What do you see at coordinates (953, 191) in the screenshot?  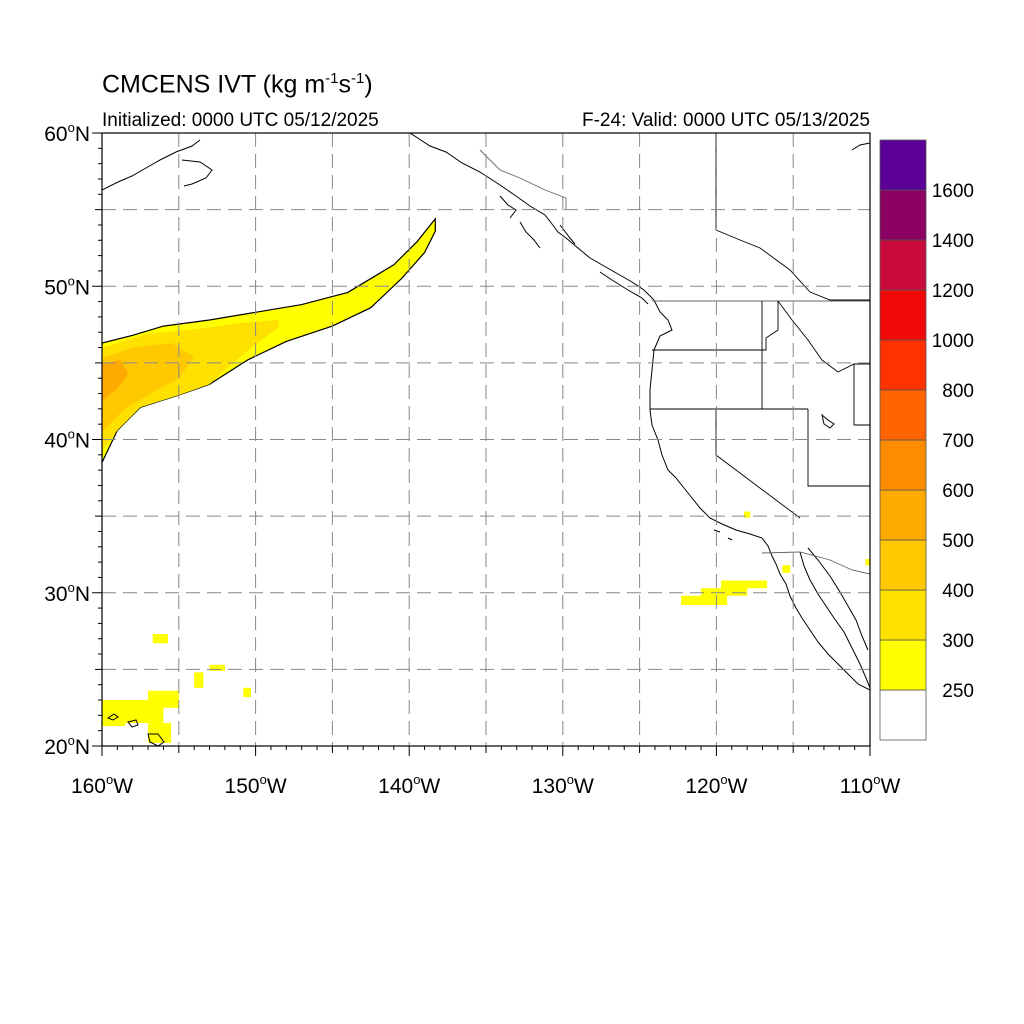 I see `colorbar-label: 1600` at bounding box center [953, 191].